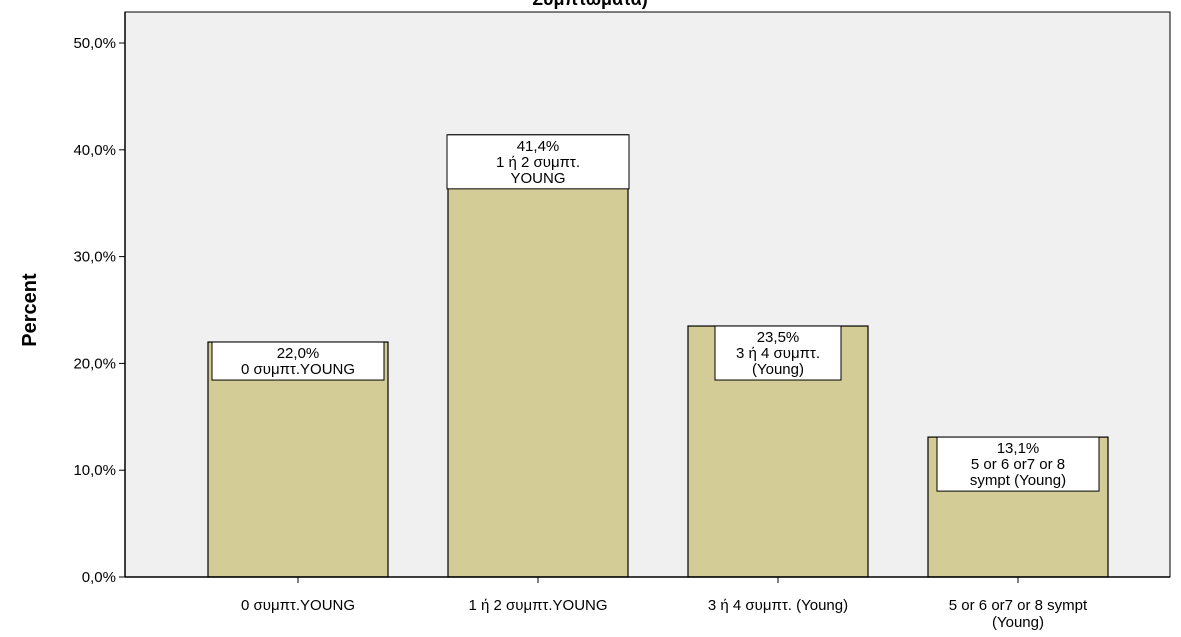 Image resolution: width=1181 pixels, height=637 pixels. Describe the element at coordinates (94, 150) in the screenshot. I see `y-tick-label-4: 40,0%` at that location.